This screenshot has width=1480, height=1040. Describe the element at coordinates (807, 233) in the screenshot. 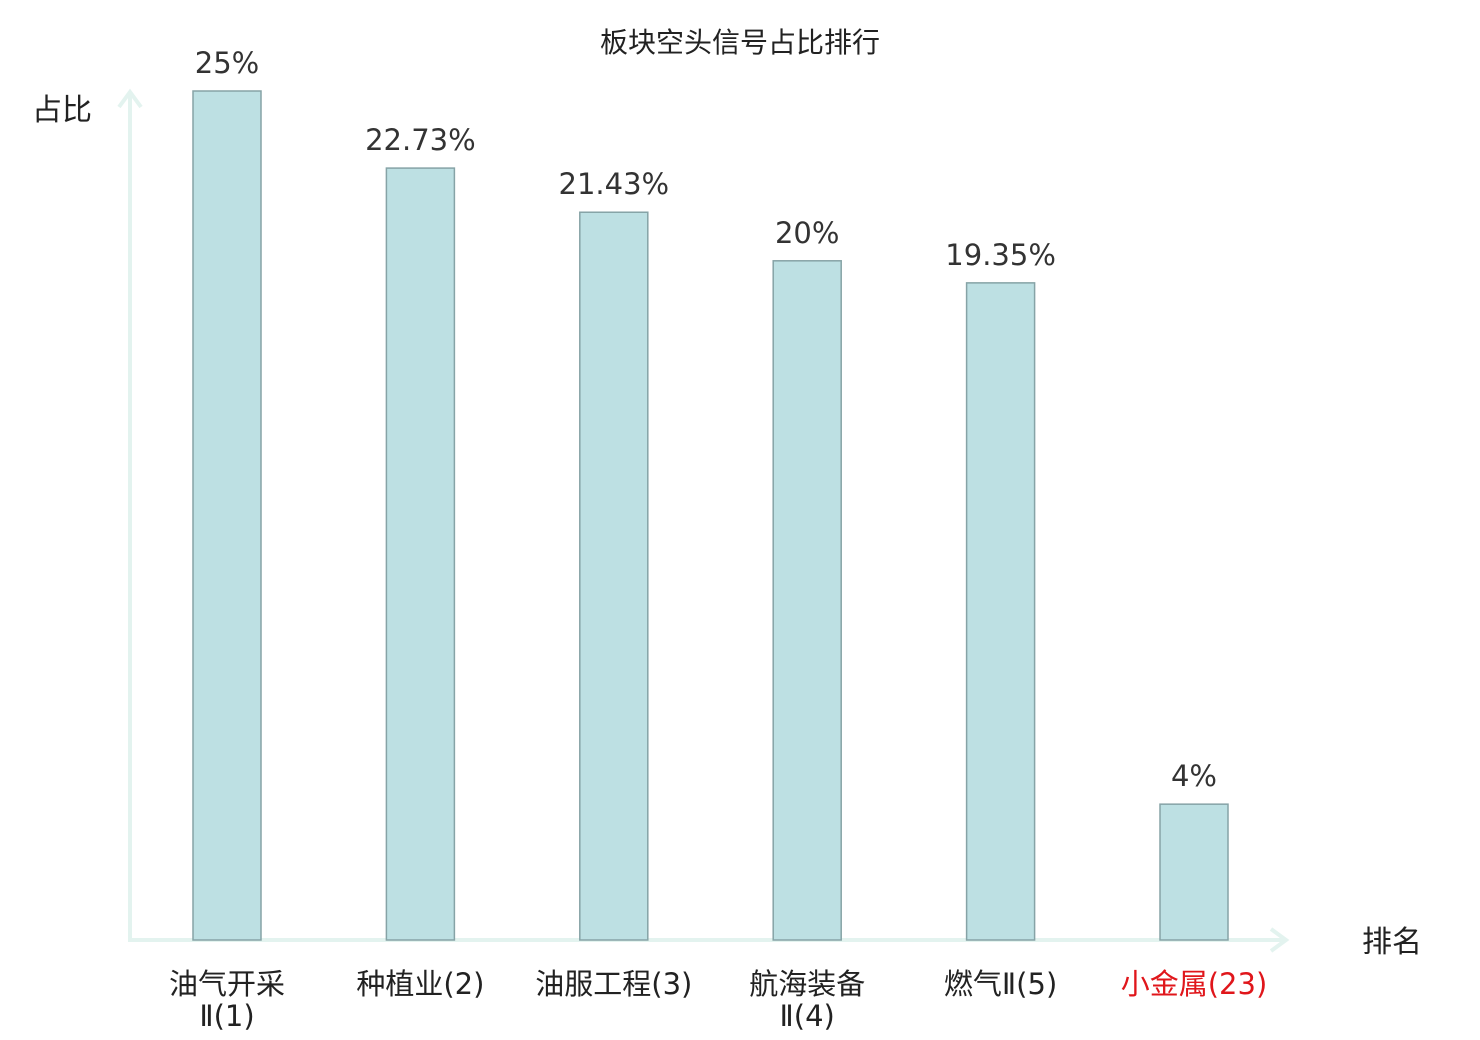

I see `value-label: 20%` at that location.